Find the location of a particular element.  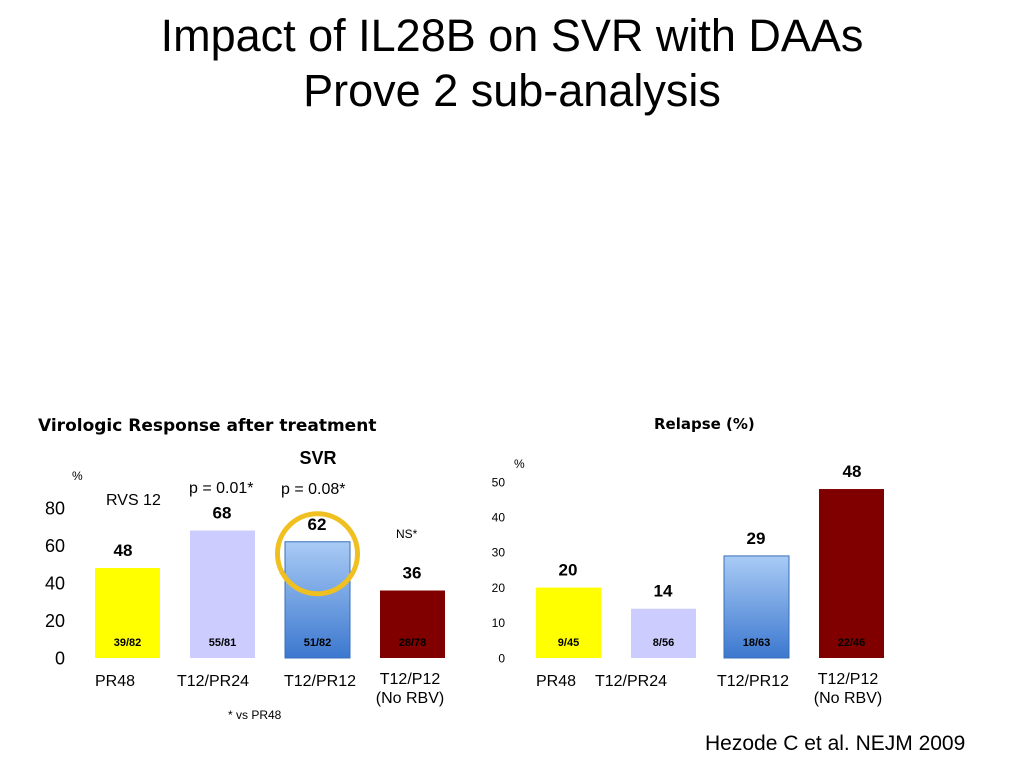

svr-highlight-circle is located at coordinates (317, 554).